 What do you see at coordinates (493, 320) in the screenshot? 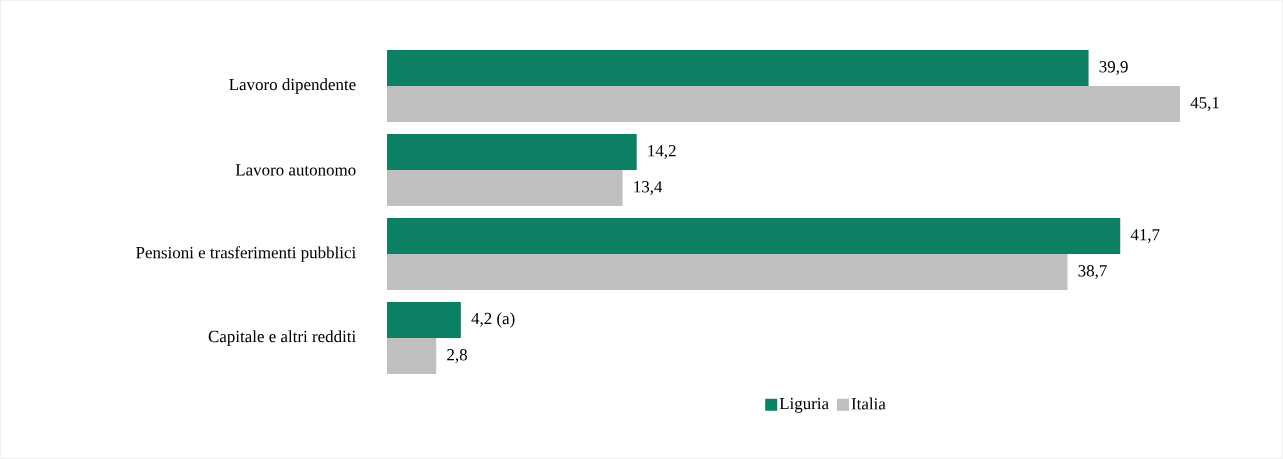
I see `data-label: 4,2 (a)` at bounding box center [493, 320].